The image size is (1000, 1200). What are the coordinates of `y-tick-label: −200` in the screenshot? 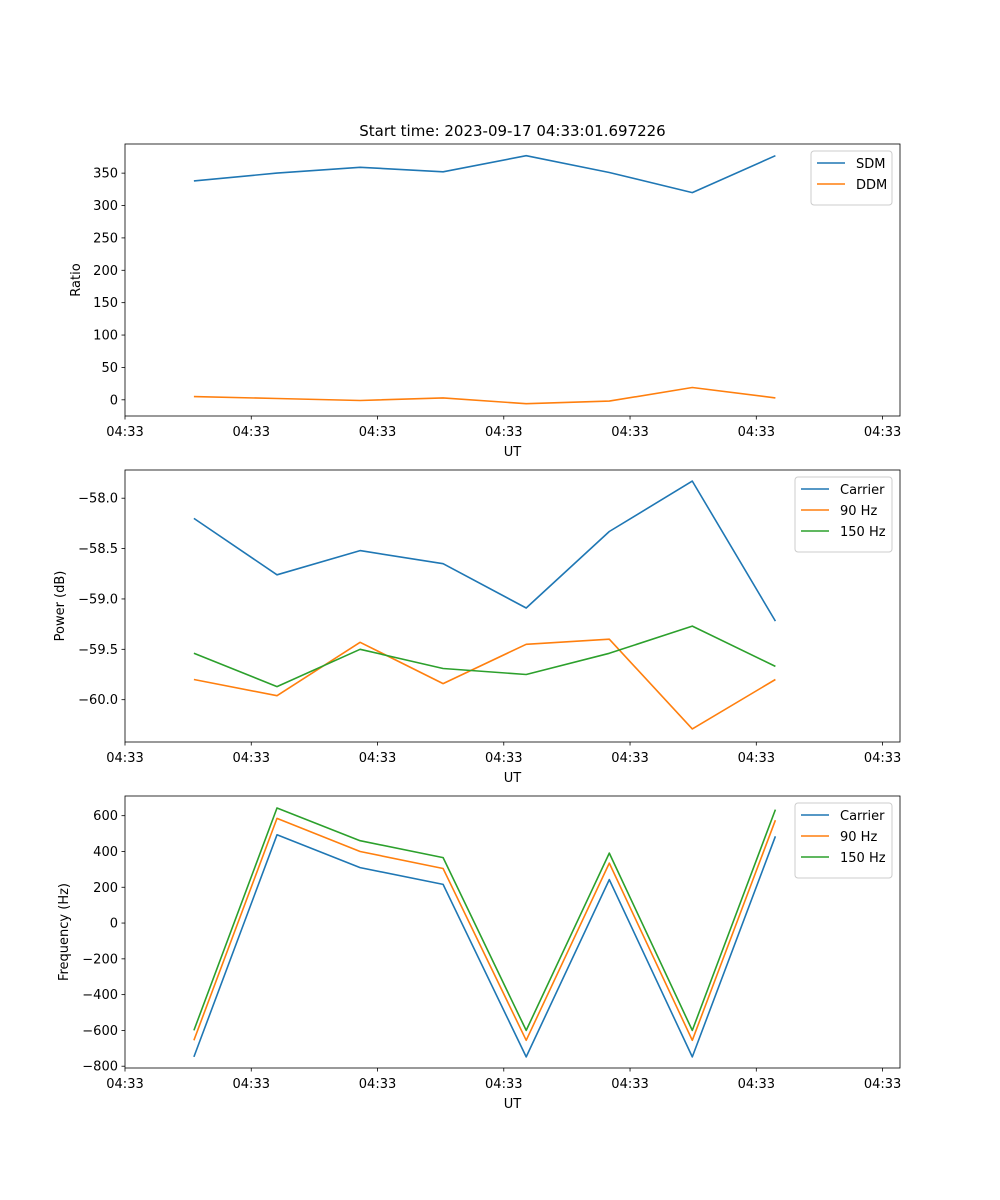 It's located at (100, 959).